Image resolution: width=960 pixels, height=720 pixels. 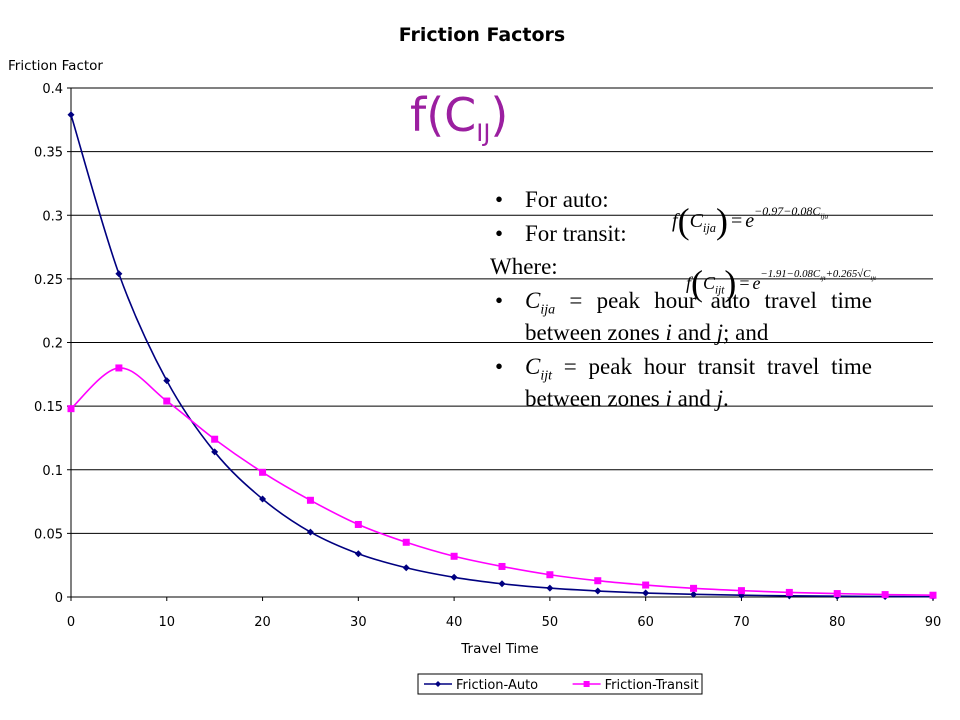 What do you see at coordinates (48, 534) in the screenshot?
I see `y-tick-label: 0.05` at bounding box center [48, 534].